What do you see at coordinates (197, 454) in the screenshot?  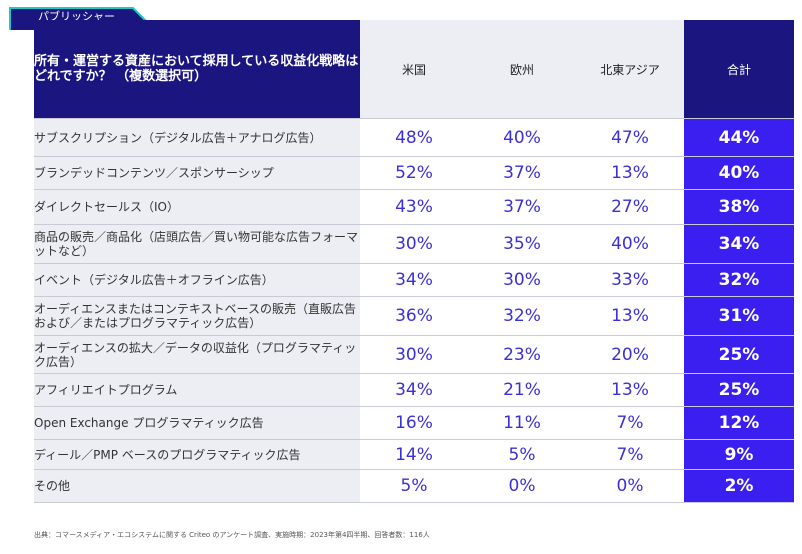 I see `row-label: ディール／PMP ベースのプログラマティック広告` at bounding box center [197, 454].